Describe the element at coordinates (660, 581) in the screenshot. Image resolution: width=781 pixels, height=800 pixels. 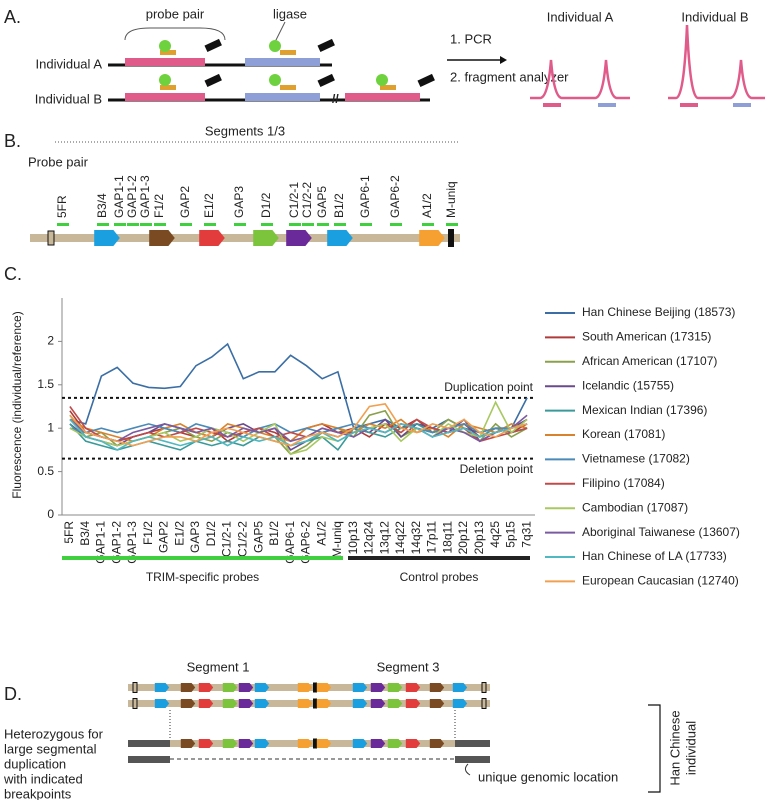
I see `legend-label: European Caucasian (12740)` at that location.